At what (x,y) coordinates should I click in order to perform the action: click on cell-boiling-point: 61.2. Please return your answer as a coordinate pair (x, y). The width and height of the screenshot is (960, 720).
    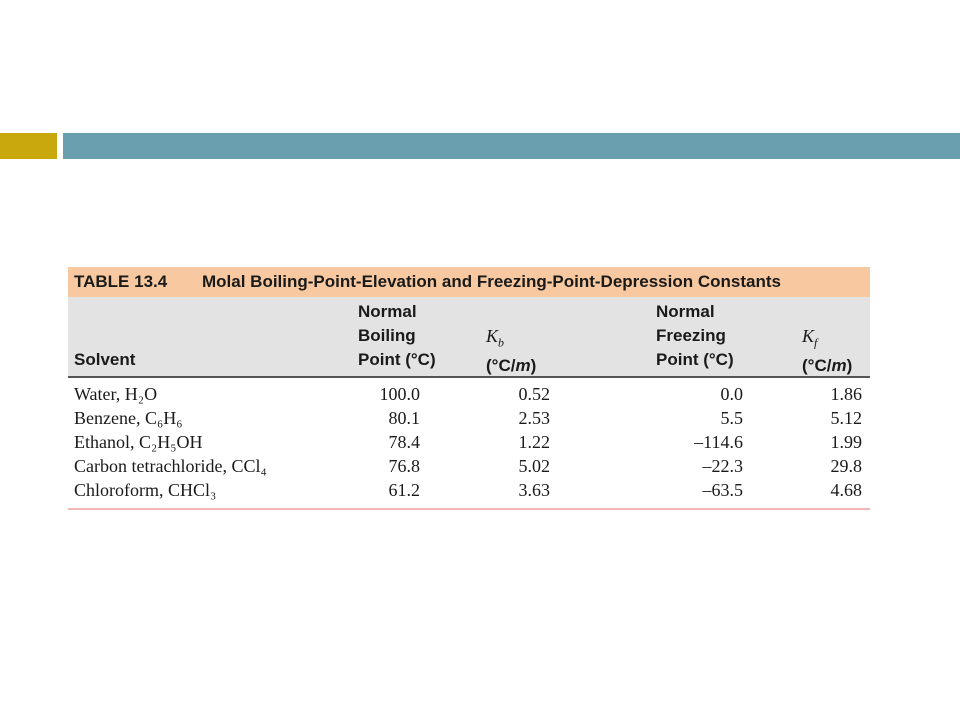
    Looking at the image, I should click on (404, 490).